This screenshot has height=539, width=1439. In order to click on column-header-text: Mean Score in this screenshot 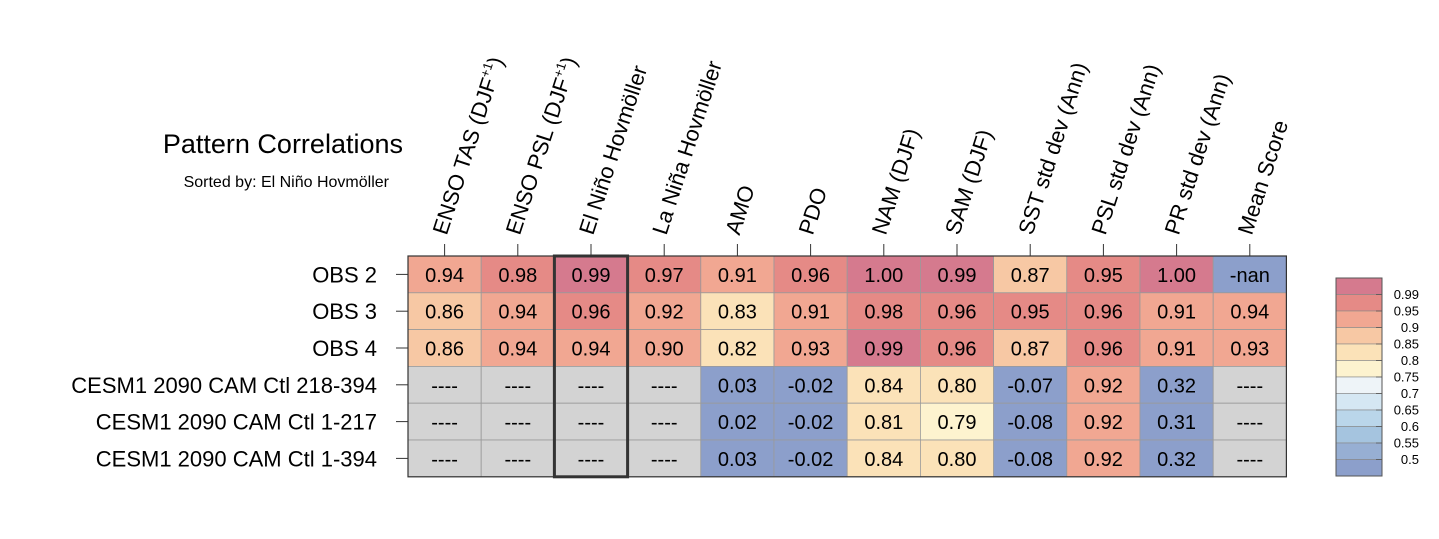, I will do `click(1263, 177)`.